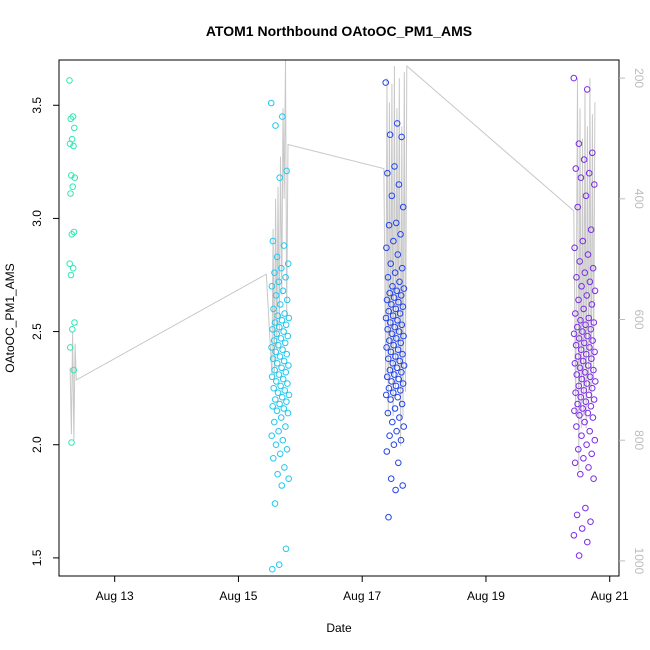 The width and height of the screenshot is (650, 650). I want to click on y-tick-label: 2.5, so click(37, 331).